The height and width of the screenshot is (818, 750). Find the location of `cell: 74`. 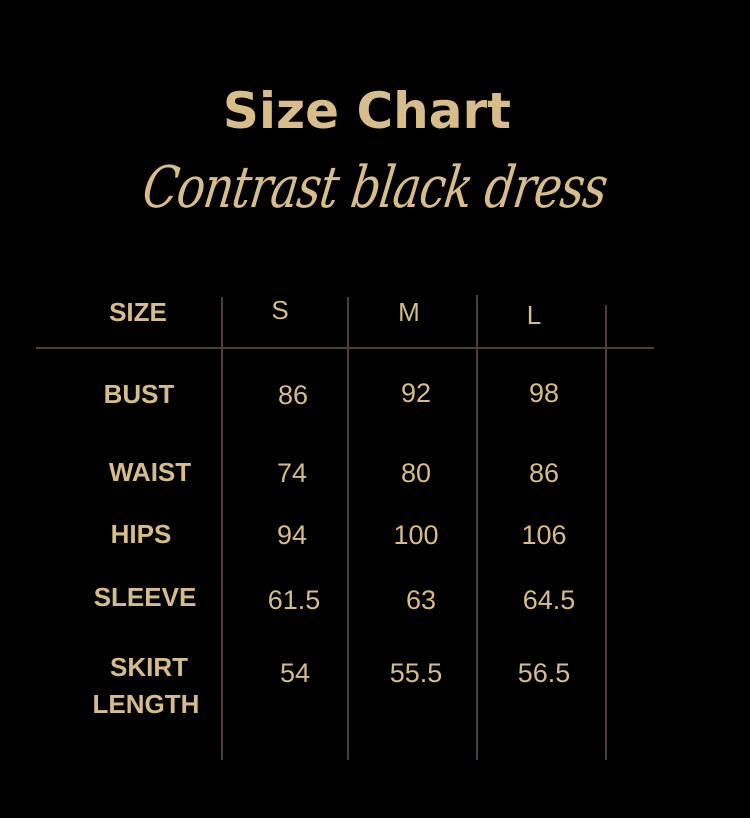

cell: 74 is located at coordinates (292, 473).